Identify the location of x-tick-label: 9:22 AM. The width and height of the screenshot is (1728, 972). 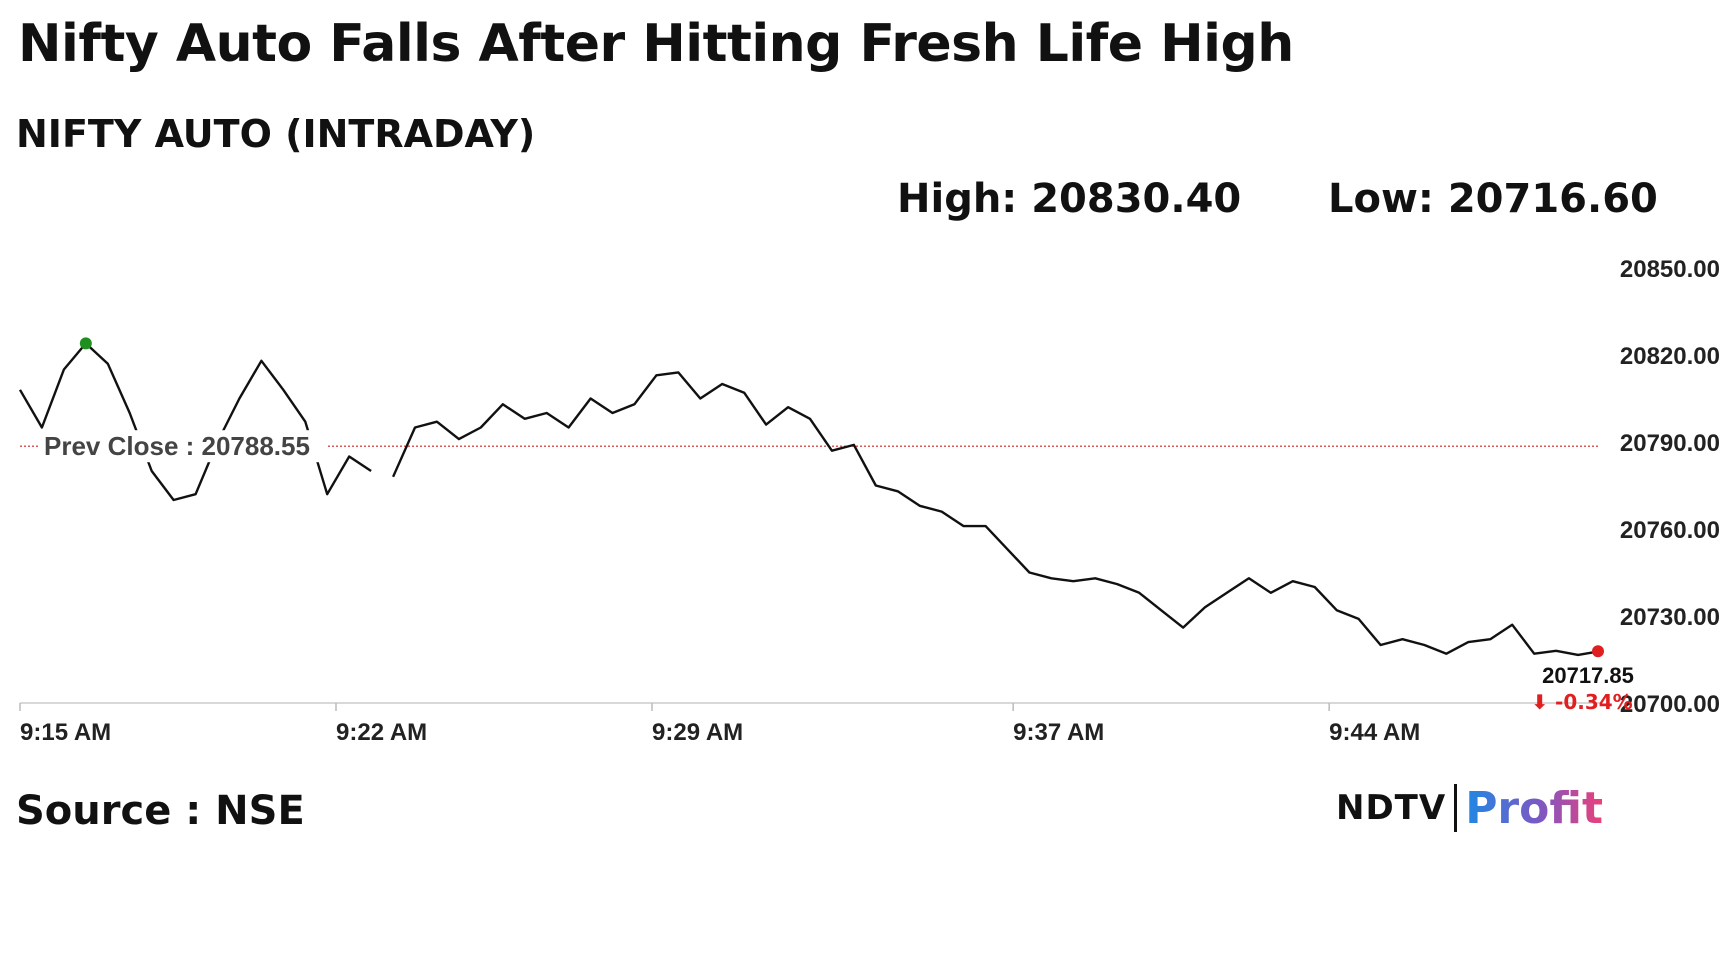
(381, 732).